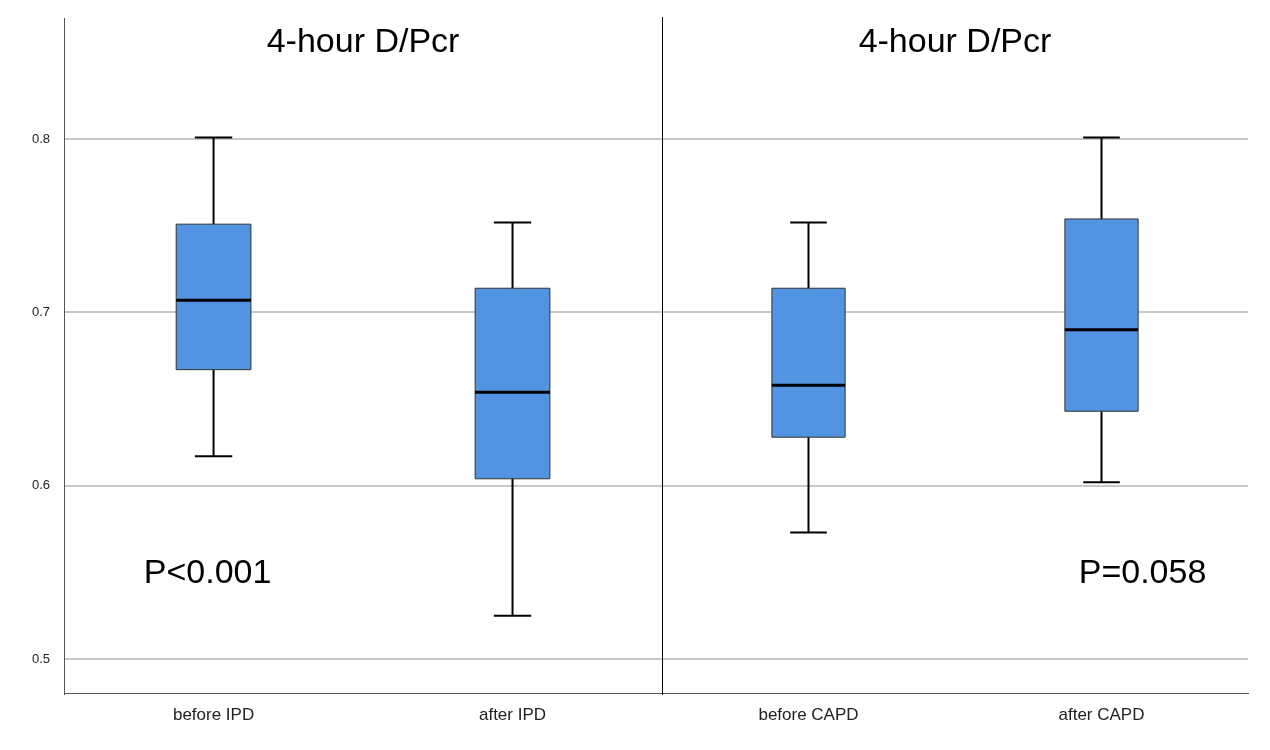 The image size is (1270, 750). What do you see at coordinates (207, 570) in the screenshot?
I see `annotation: P<0.001` at bounding box center [207, 570].